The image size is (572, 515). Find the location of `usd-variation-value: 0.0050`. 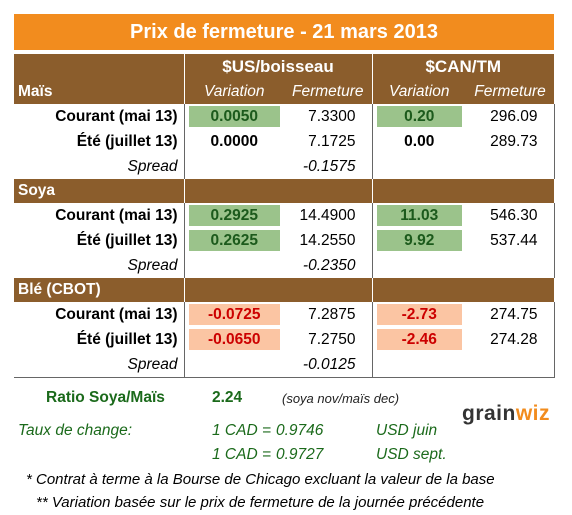

usd-variation-value: 0.0050 is located at coordinates (234, 116).